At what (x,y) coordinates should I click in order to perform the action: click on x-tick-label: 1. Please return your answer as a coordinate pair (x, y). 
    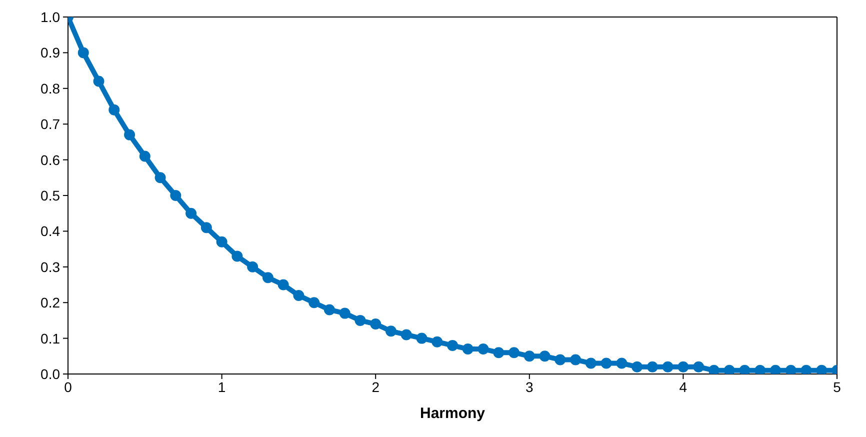
    Looking at the image, I should click on (222, 386).